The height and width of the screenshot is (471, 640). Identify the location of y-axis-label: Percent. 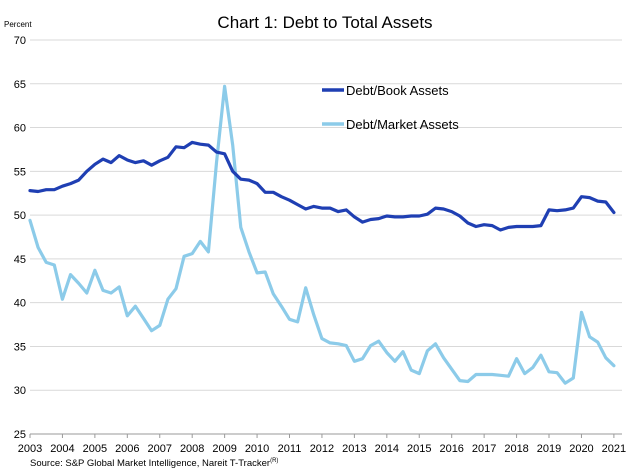
(18, 24).